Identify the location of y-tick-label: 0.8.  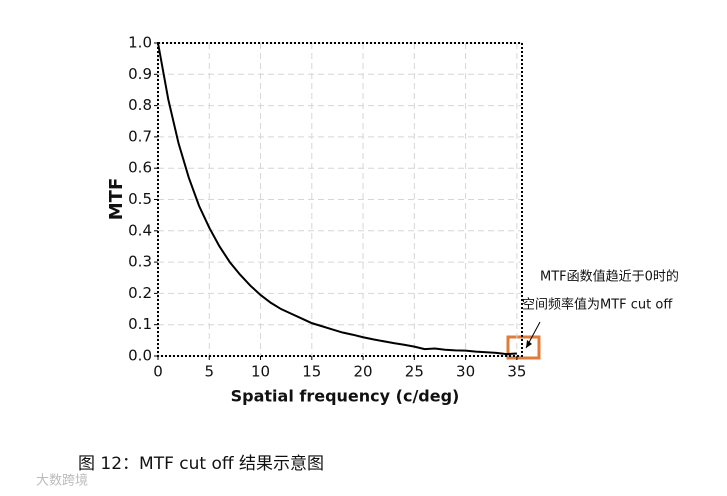
(140, 105).